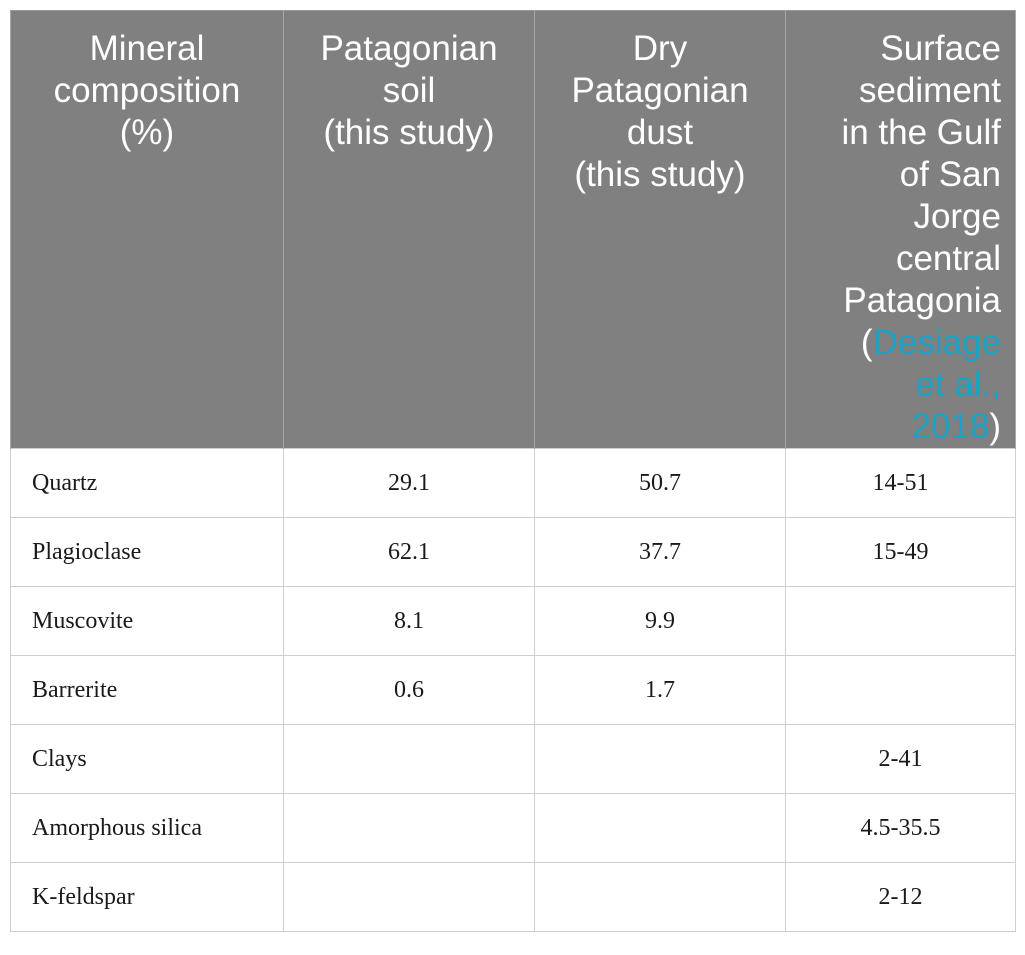  What do you see at coordinates (900, 483) in the screenshot?
I see `cell-sediment: 14-51` at bounding box center [900, 483].